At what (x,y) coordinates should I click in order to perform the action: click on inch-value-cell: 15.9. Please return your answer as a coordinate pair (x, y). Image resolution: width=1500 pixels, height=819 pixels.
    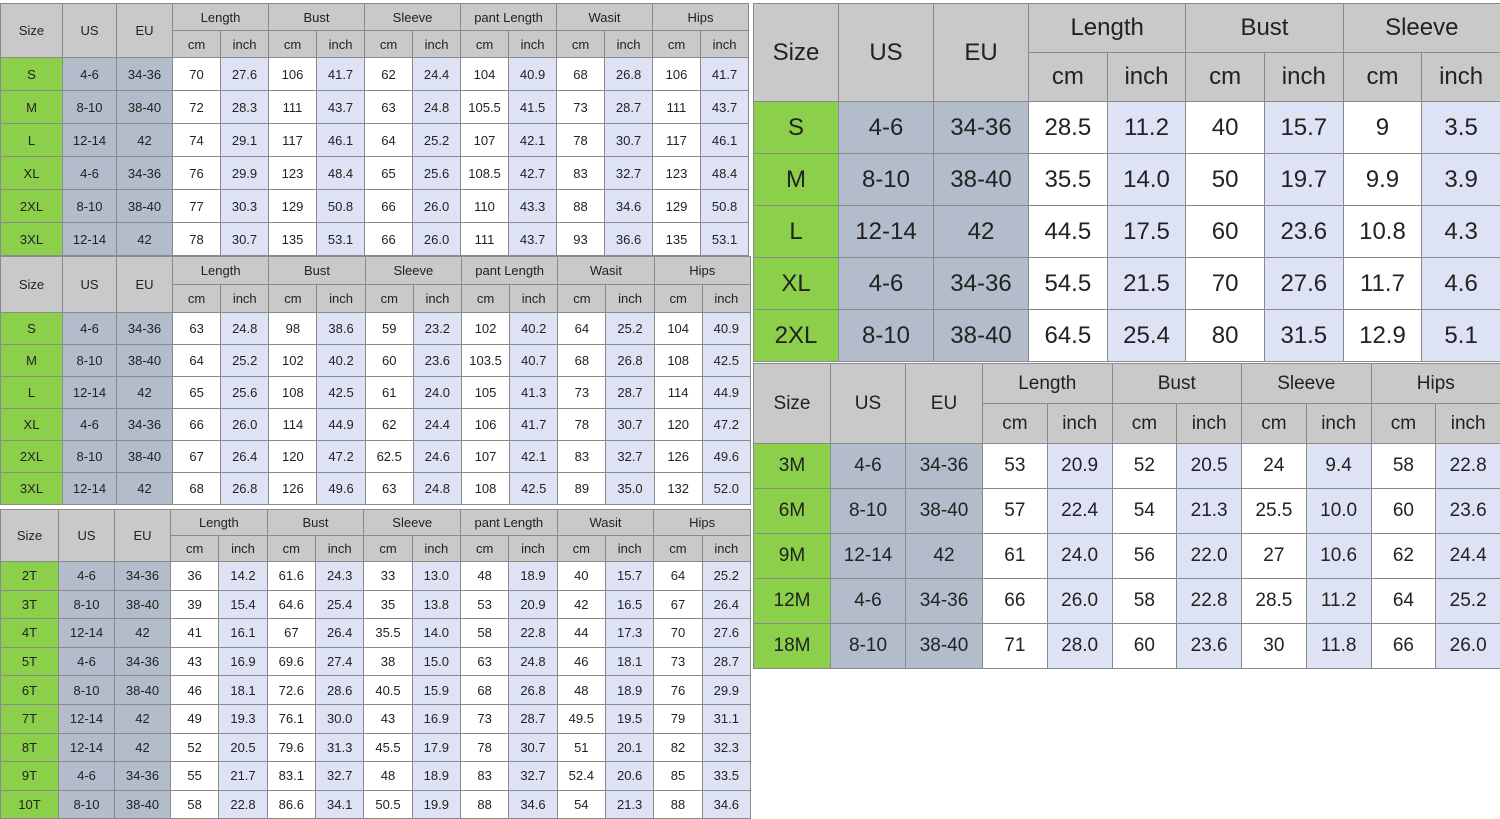
    Looking at the image, I should click on (436, 690).